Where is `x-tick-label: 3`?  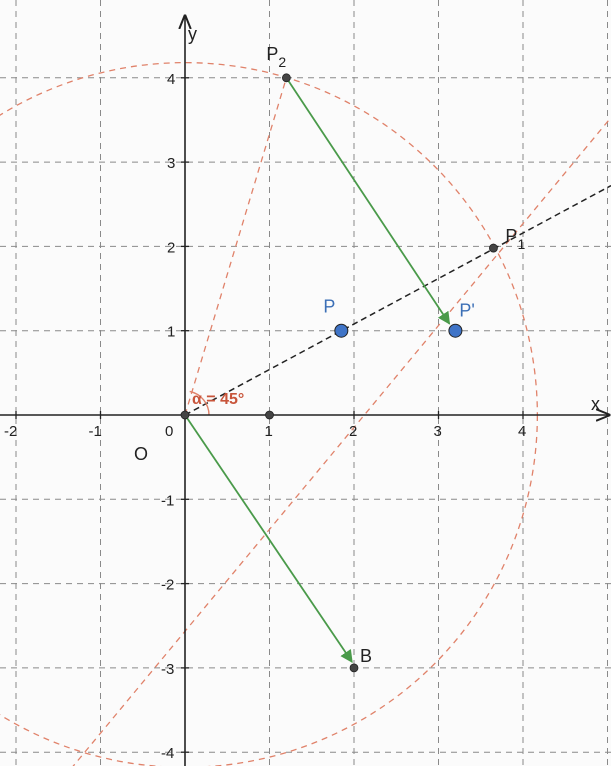 x-tick-label: 3 is located at coordinates (438, 431).